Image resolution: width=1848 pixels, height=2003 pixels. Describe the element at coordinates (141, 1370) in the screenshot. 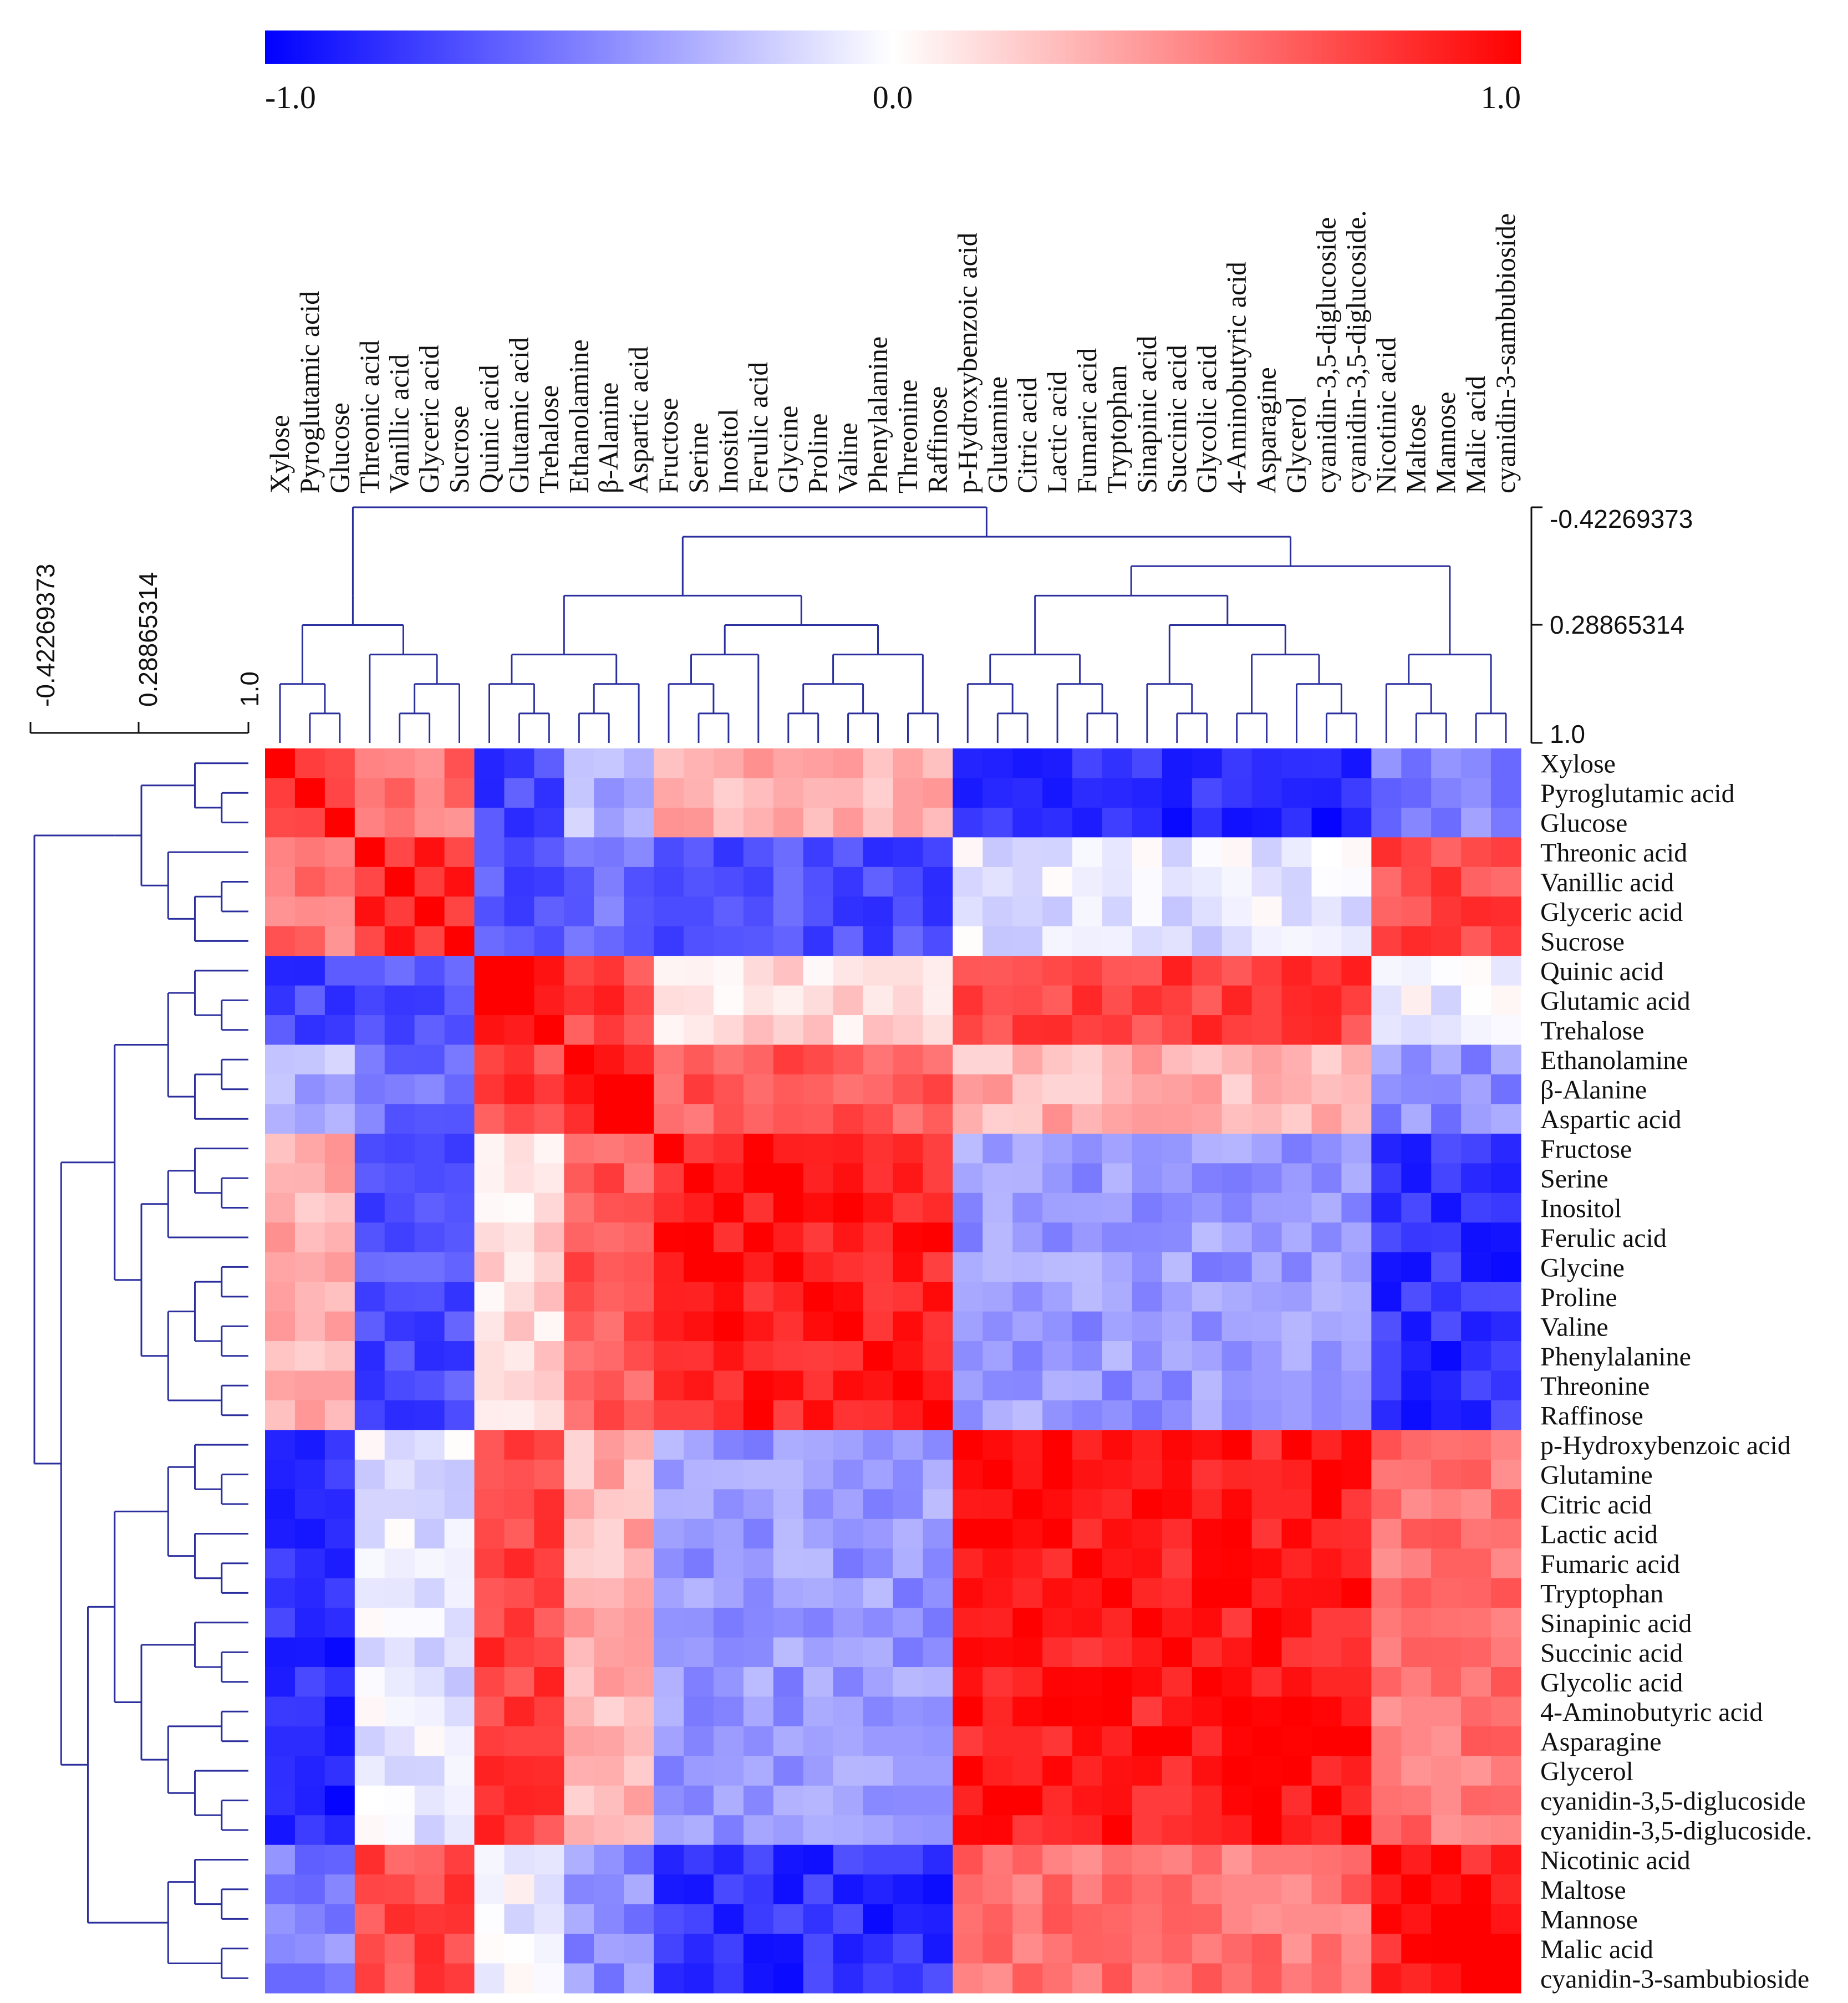

I see `row-dendrogram` at that location.